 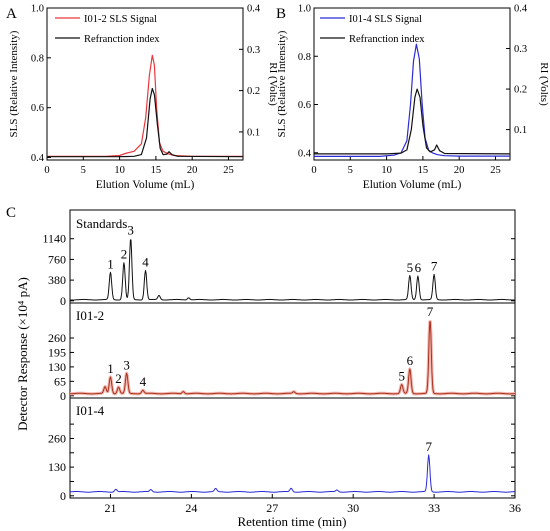 What do you see at coordinates (122, 39) in the screenshot?
I see `legend-label-ri-a: Refranction index` at bounding box center [122, 39].